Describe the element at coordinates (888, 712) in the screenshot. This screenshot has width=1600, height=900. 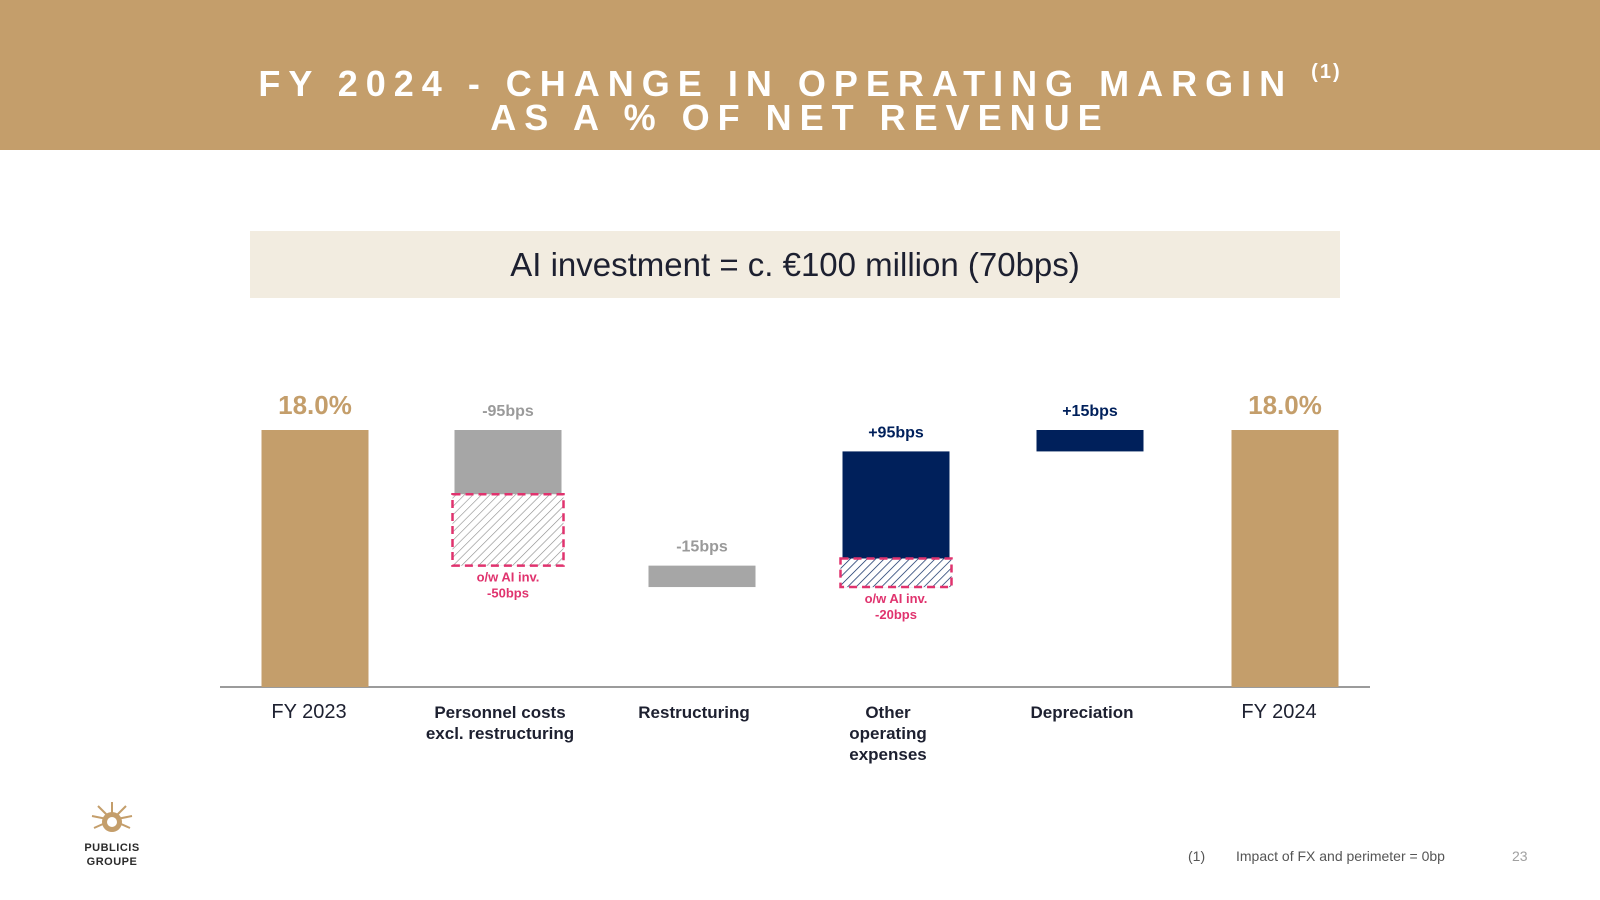
I see `category-label: Other` at that location.